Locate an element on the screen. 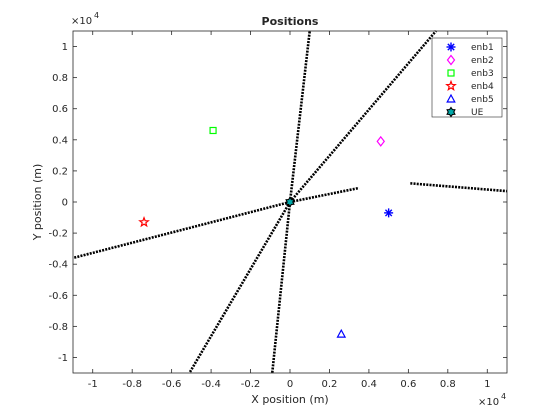 This screenshot has width=560, height=420. legend-label: enb1 is located at coordinates (482, 48).